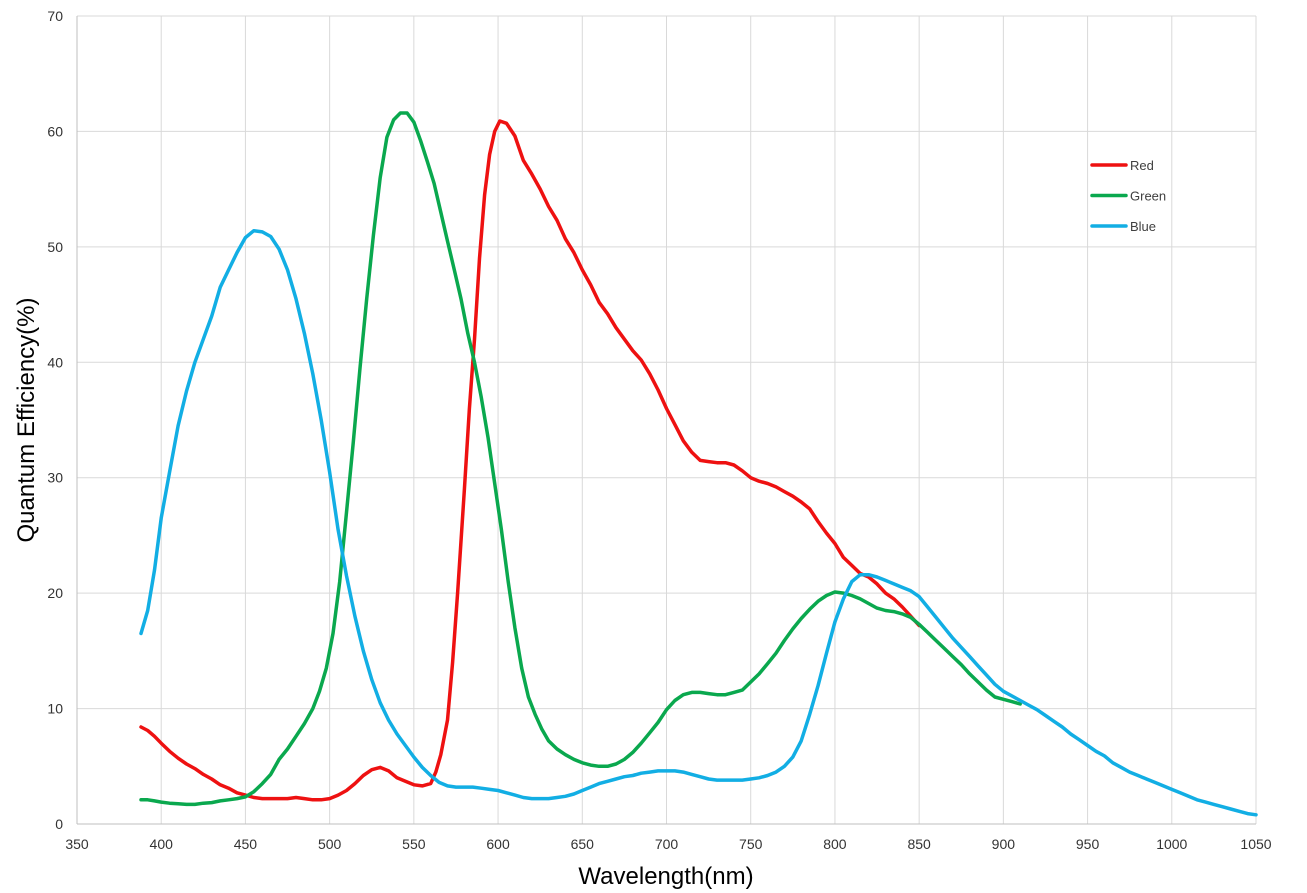  I want to click on y-tick-label: 20, so click(55, 593).